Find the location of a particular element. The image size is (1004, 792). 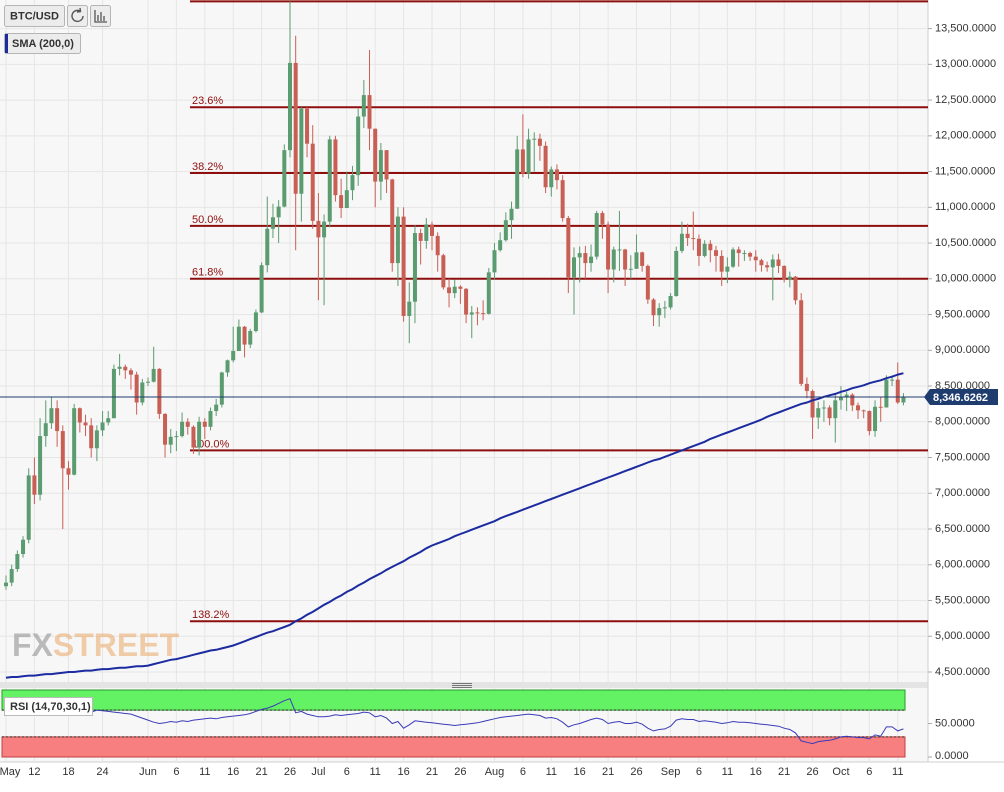

y-tick-label: 10,000.0000 is located at coordinates (965, 279).